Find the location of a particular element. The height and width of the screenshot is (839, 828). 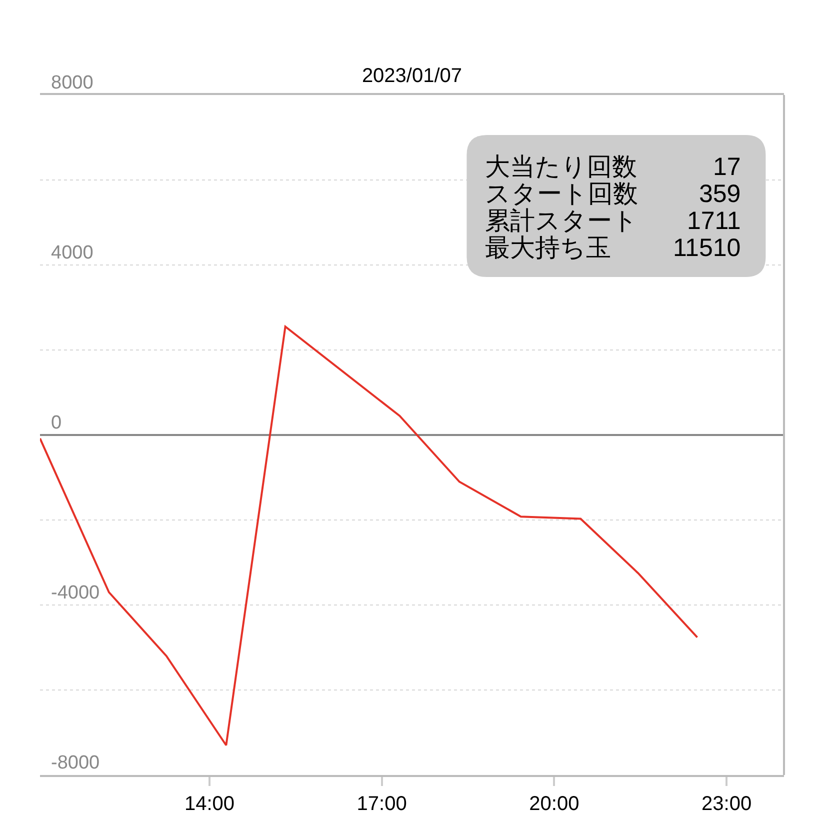

annotation: スタート回数 is located at coordinates (561, 194).